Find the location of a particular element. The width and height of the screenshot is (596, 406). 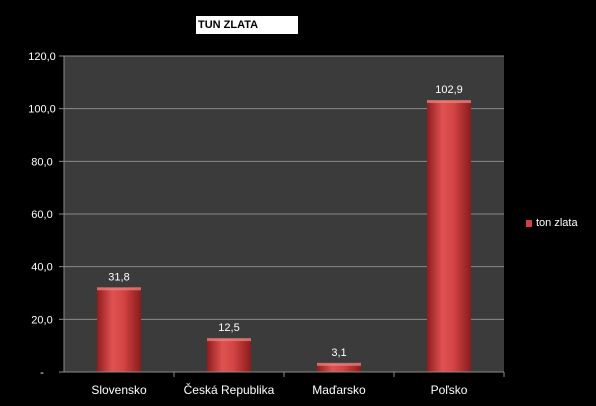

x-tick-label: Maďarsko is located at coordinates (339, 390).